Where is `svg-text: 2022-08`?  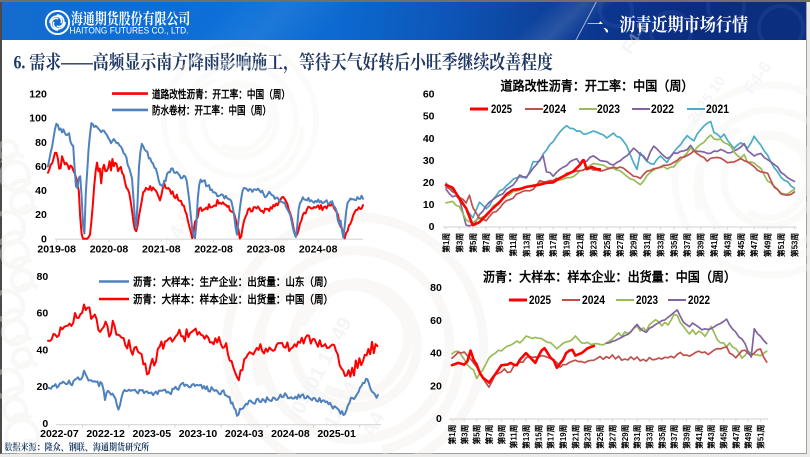 svg-text: 2022-08 is located at coordinates (213, 249).